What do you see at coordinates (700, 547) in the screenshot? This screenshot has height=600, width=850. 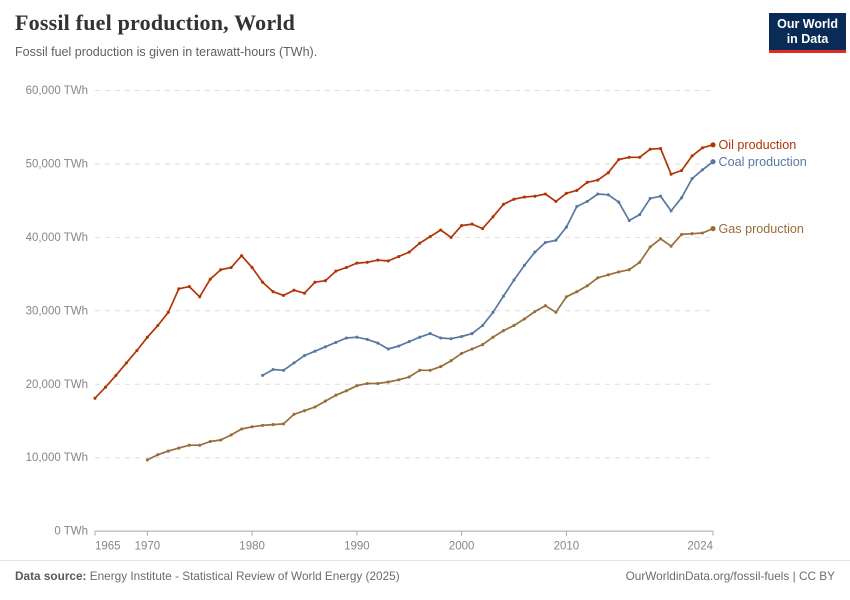 I see `x-tick-label: 2024` at bounding box center [700, 547].